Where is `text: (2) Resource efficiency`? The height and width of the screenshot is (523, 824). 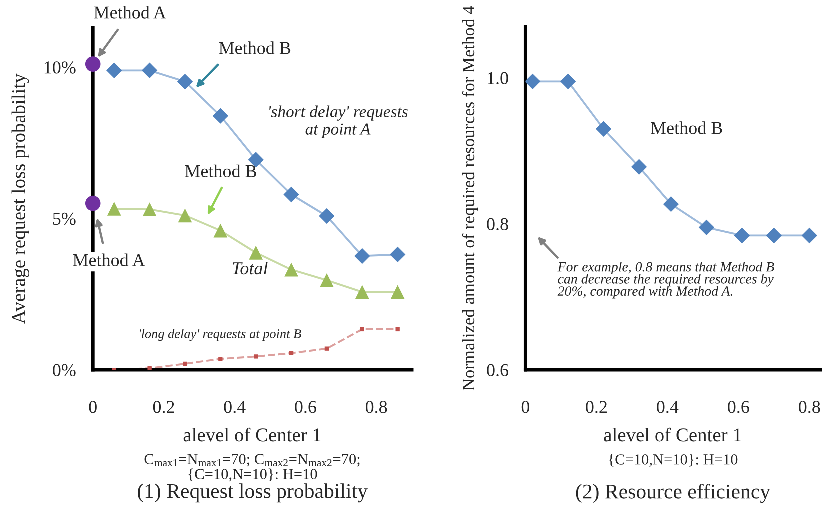 text: (2) Resource efficiency is located at coordinates (673, 494).